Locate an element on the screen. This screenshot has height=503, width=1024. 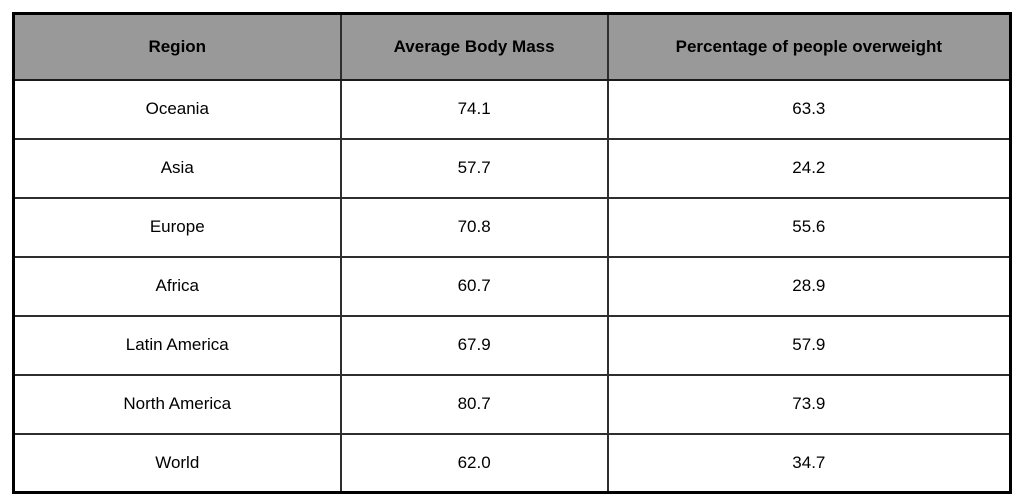
table-row: Asia 57.7 24.2 is located at coordinates (512, 168).